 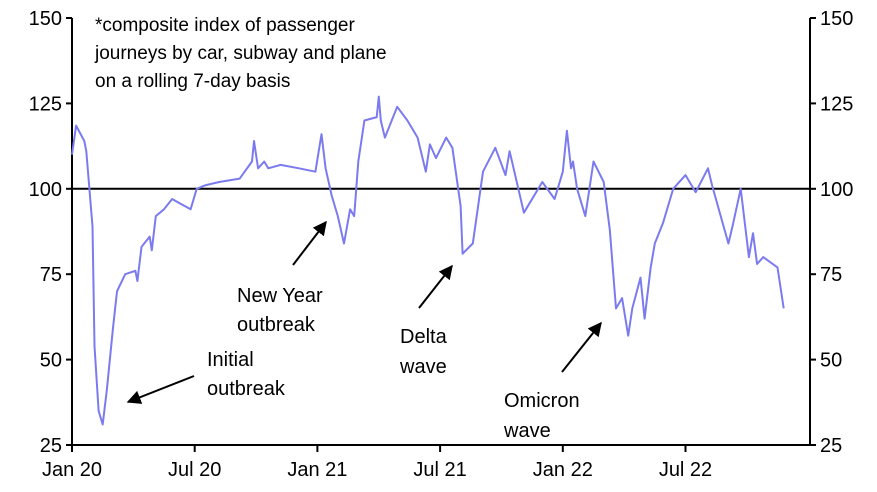 What do you see at coordinates (426, 321) in the screenshot?
I see `annotation-delta-wave: Delta wave` at bounding box center [426, 321].